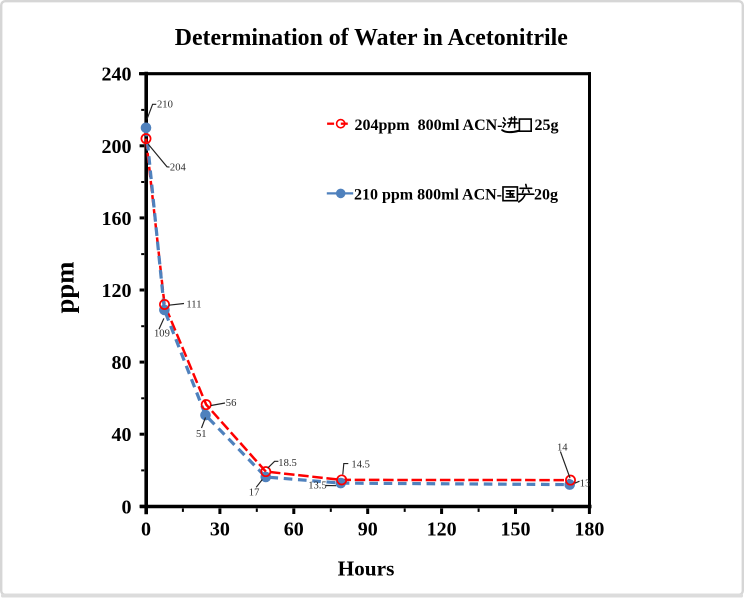  I want to click on svg-text: 13.5, so click(317, 485).